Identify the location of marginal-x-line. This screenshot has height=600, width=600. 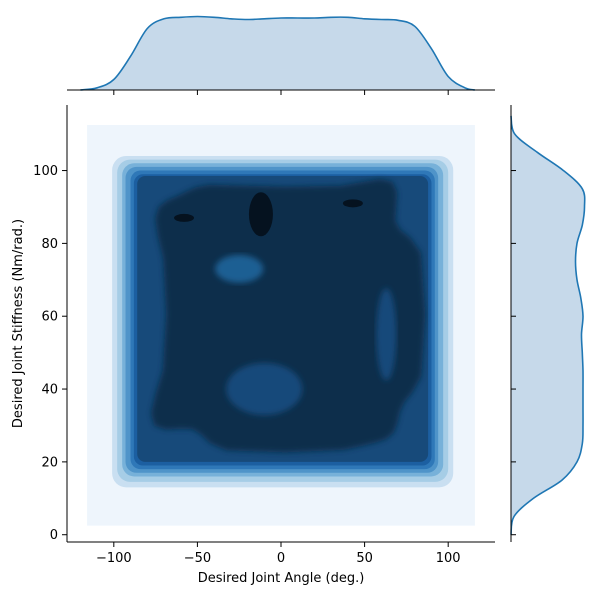
(278, 53).